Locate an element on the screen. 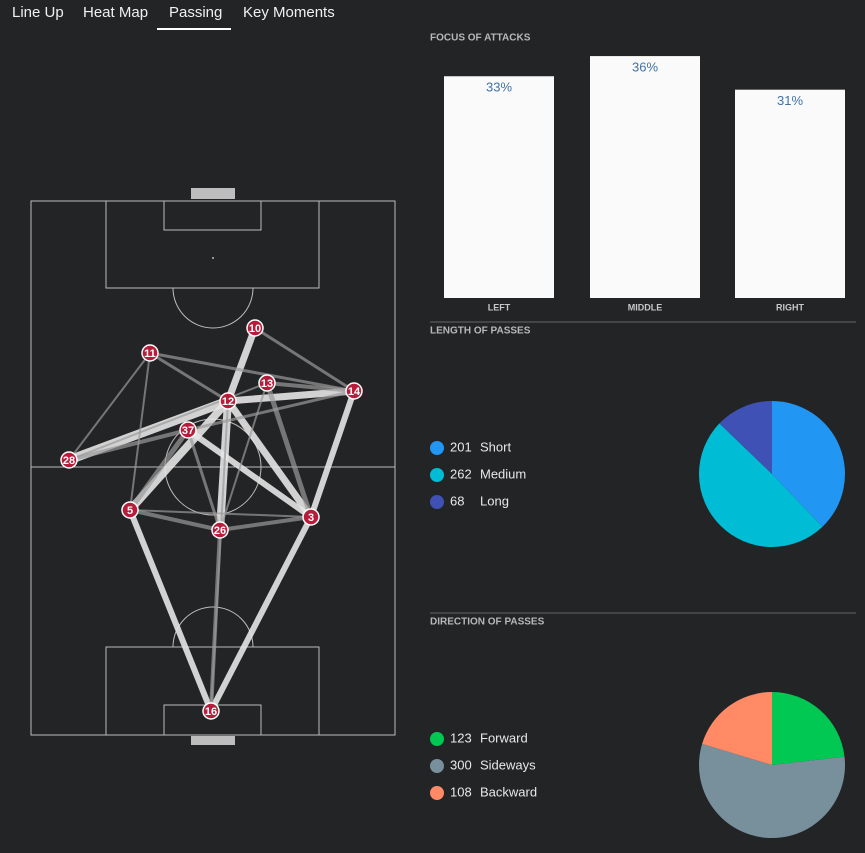 The width and height of the screenshot is (865, 853). penalty-arc is located at coordinates (213, 308).